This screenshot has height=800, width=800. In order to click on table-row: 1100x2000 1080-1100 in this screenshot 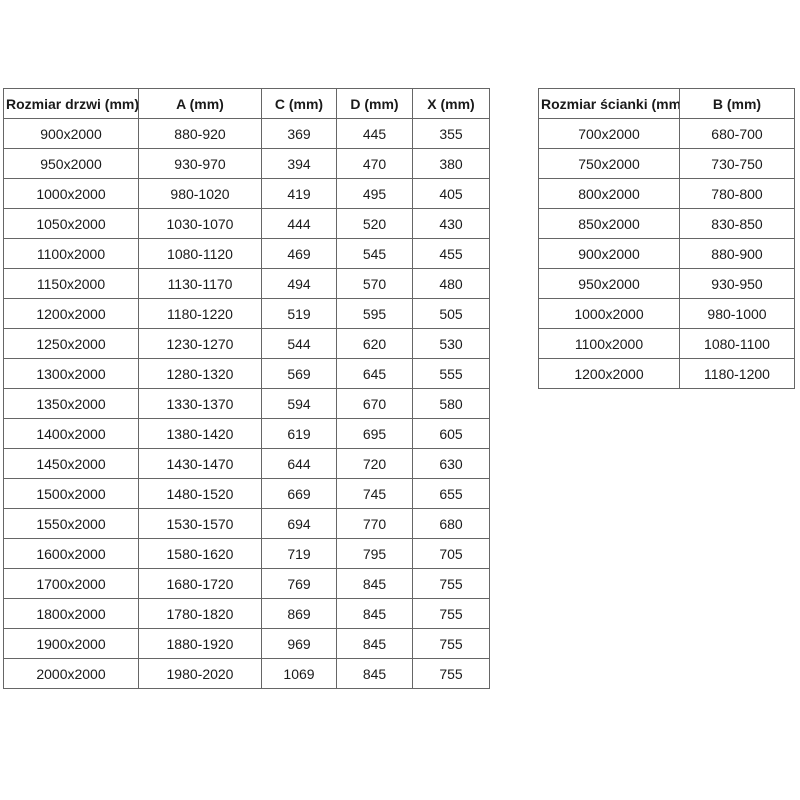, I will do `click(666, 343)`.